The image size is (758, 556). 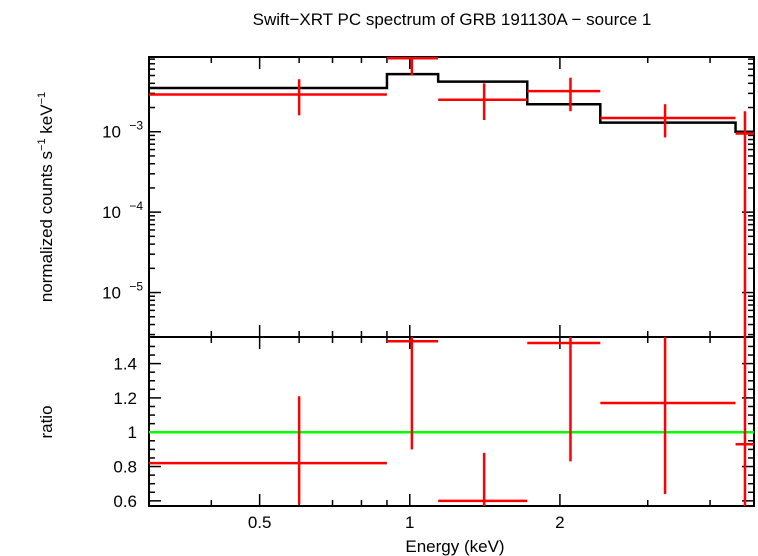 What do you see at coordinates (125, 467) in the screenshot?
I see `bottom-y-tick-label: 0.8` at bounding box center [125, 467].